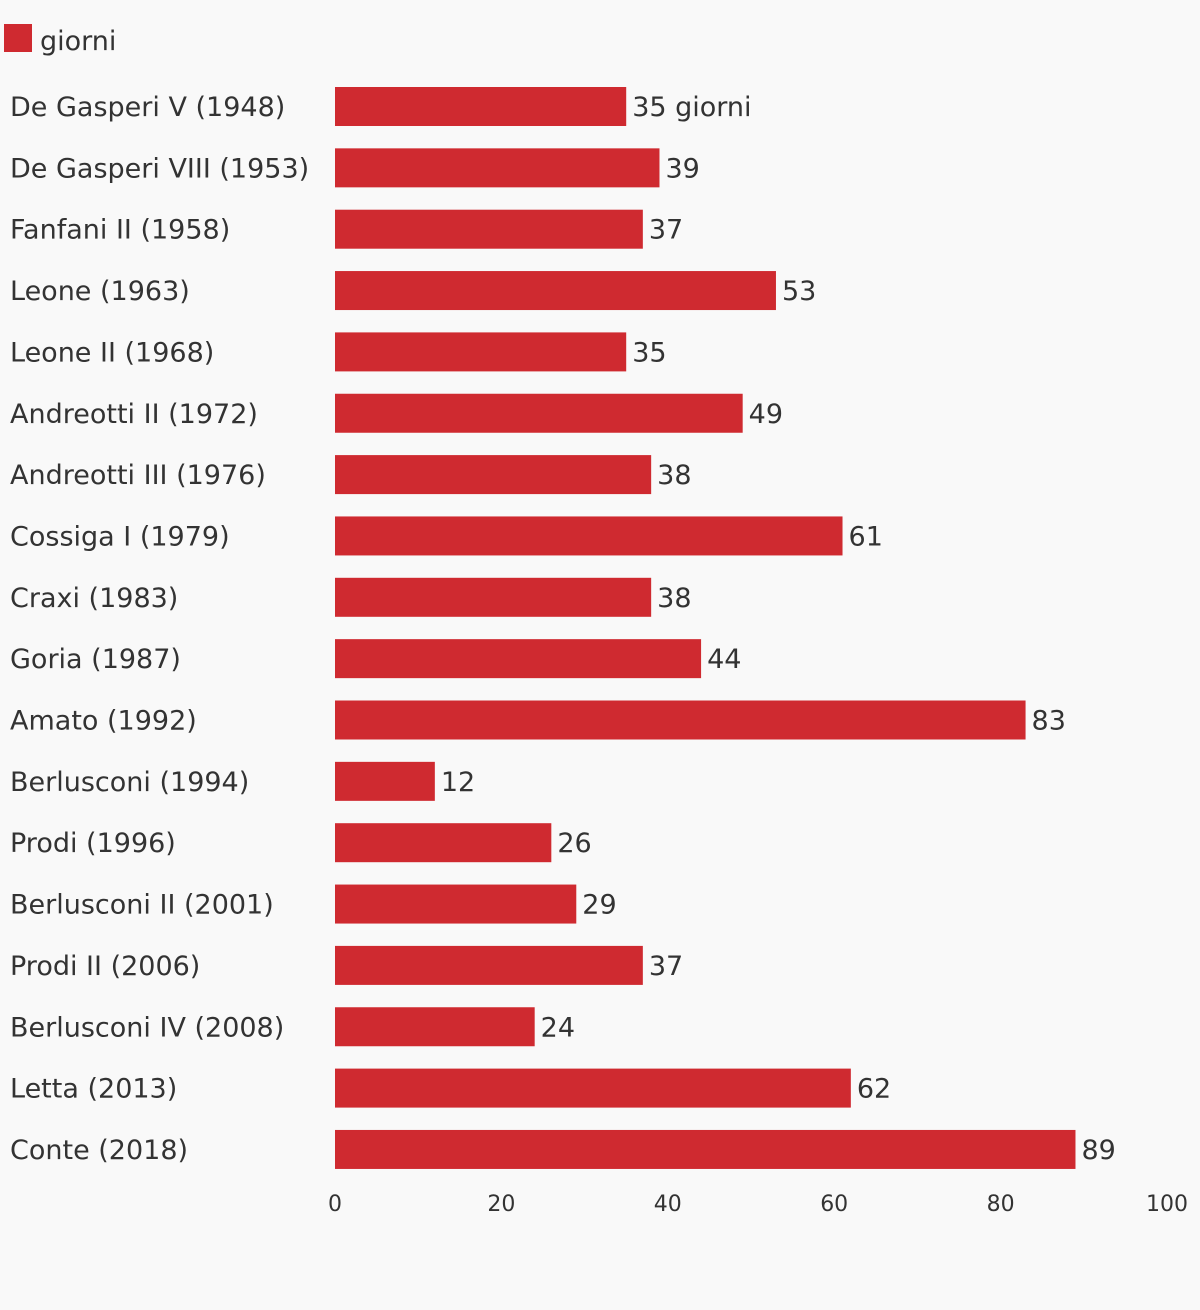  What do you see at coordinates (159, 168) in the screenshot?
I see `category-label: De Gasperi VIII (1953)` at bounding box center [159, 168].